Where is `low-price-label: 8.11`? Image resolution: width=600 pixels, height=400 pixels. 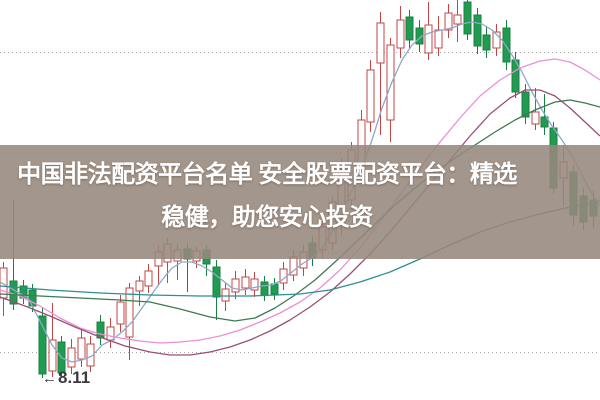
low-price-label: 8.11 is located at coordinates (74, 377).